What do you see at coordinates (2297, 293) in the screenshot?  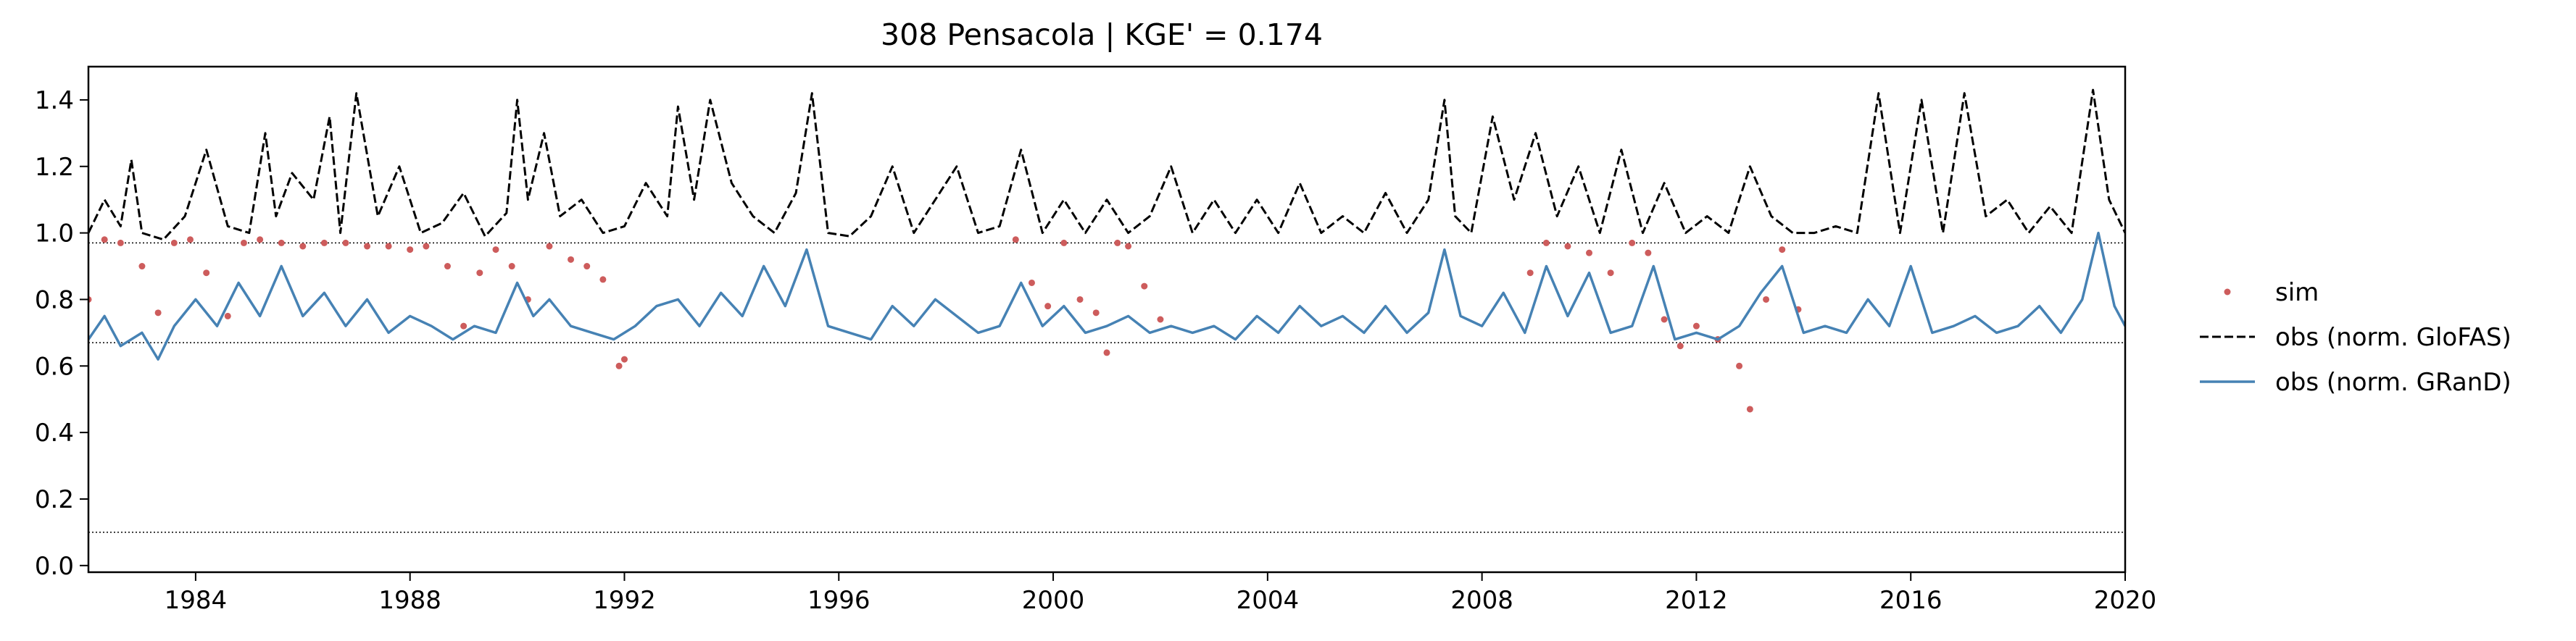 I see `legend-label-0: sim` at bounding box center [2297, 293].